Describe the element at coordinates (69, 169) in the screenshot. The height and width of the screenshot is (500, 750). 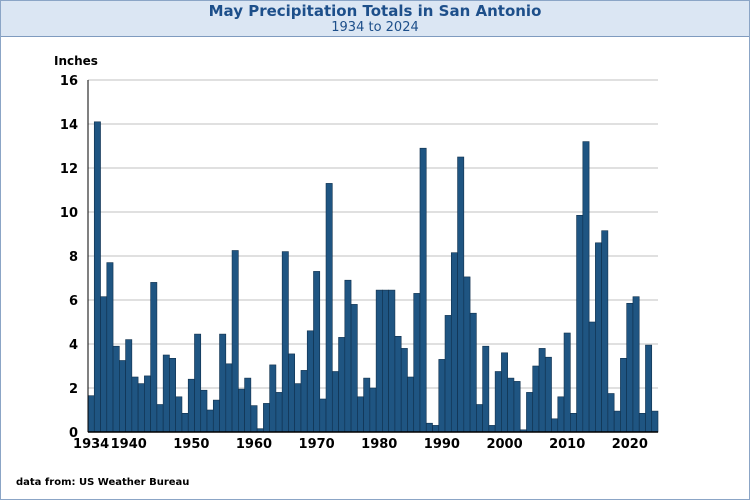
I see `y-tick-label: 12` at that location.